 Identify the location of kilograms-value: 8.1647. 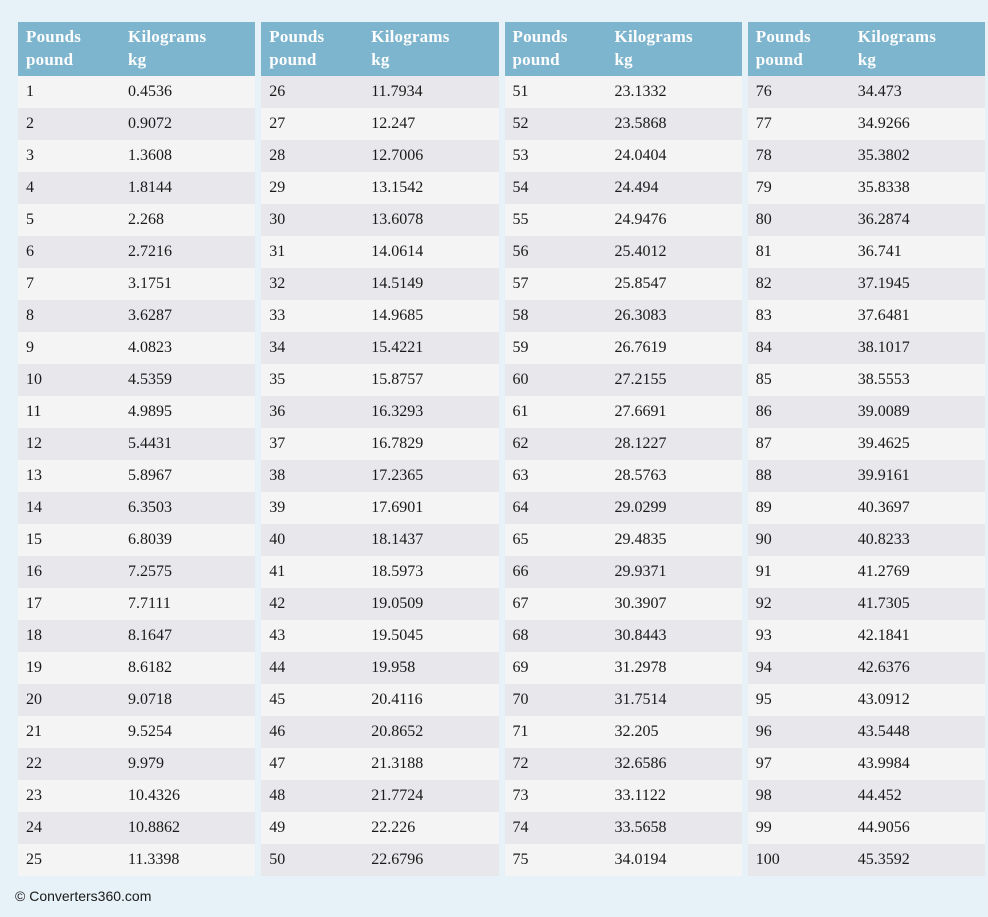
(188, 636).